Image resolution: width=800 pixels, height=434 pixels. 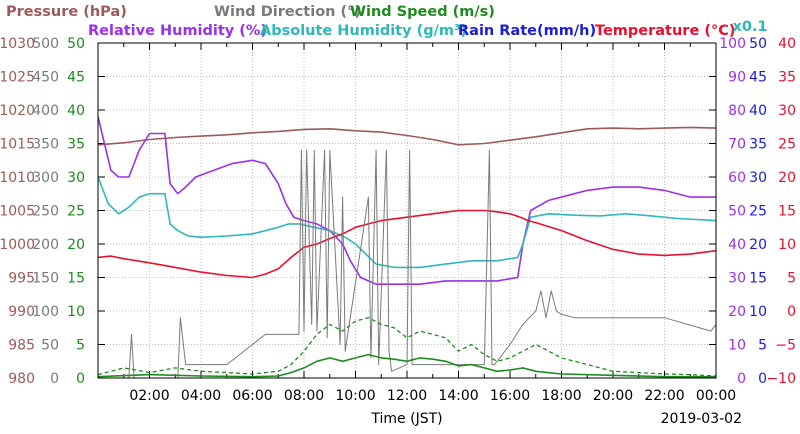 What do you see at coordinates (407, 136) in the screenshot?
I see `series-pressure` at bounding box center [407, 136].